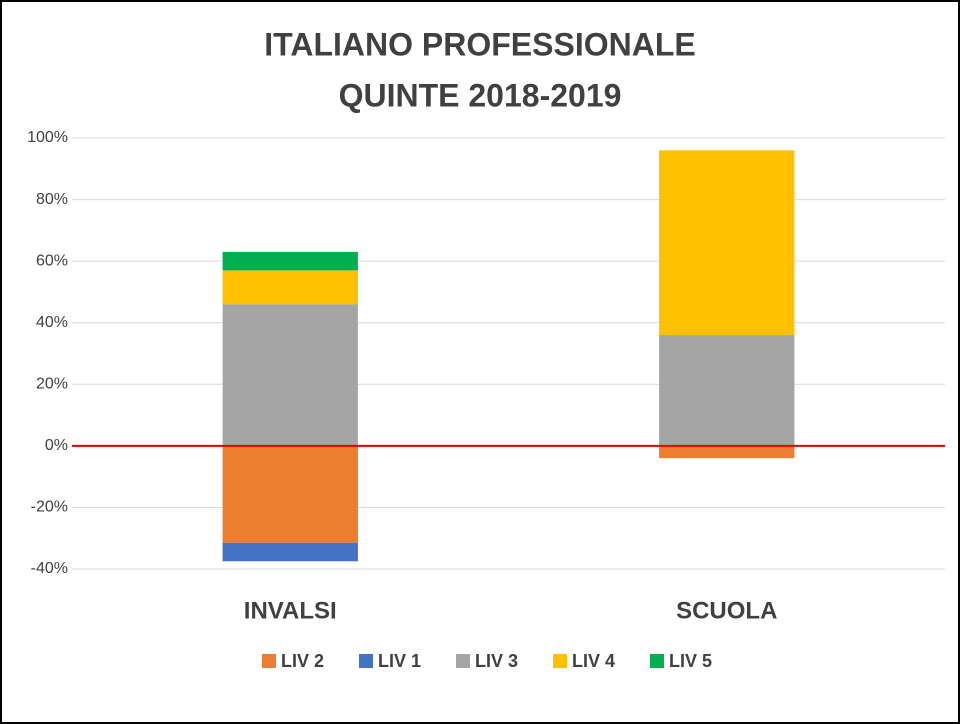 Image resolution: width=960 pixels, height=724 pixels. Describe the element at coordinates (399, 661) in the screenshot. I see `legend-label: LIV 1` at that location.